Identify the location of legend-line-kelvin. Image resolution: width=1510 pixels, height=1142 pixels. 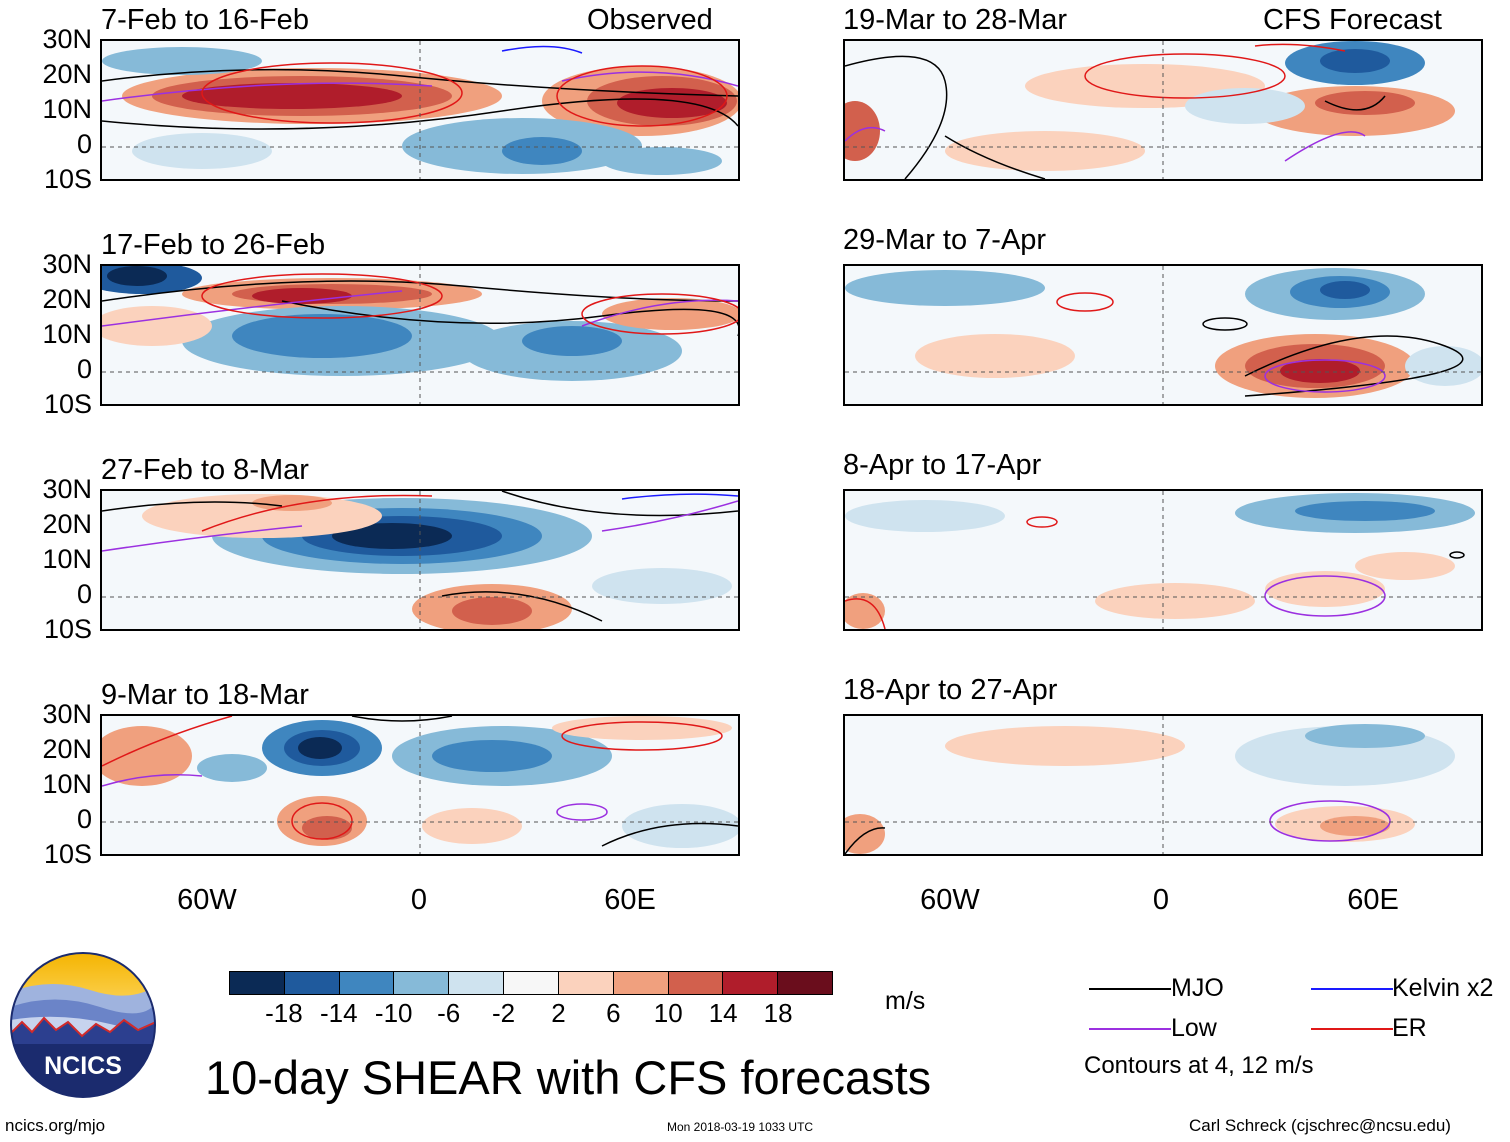
(1352, 989).